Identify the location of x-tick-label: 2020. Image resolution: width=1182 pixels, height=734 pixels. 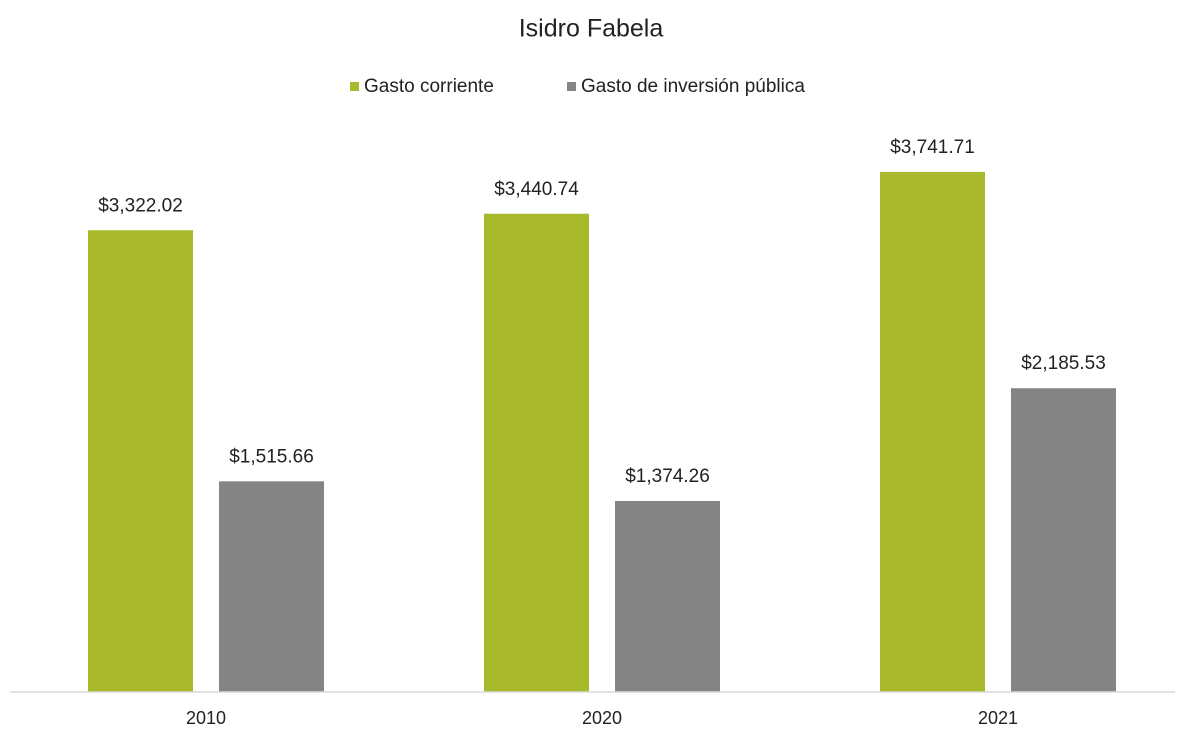
(602, 718).